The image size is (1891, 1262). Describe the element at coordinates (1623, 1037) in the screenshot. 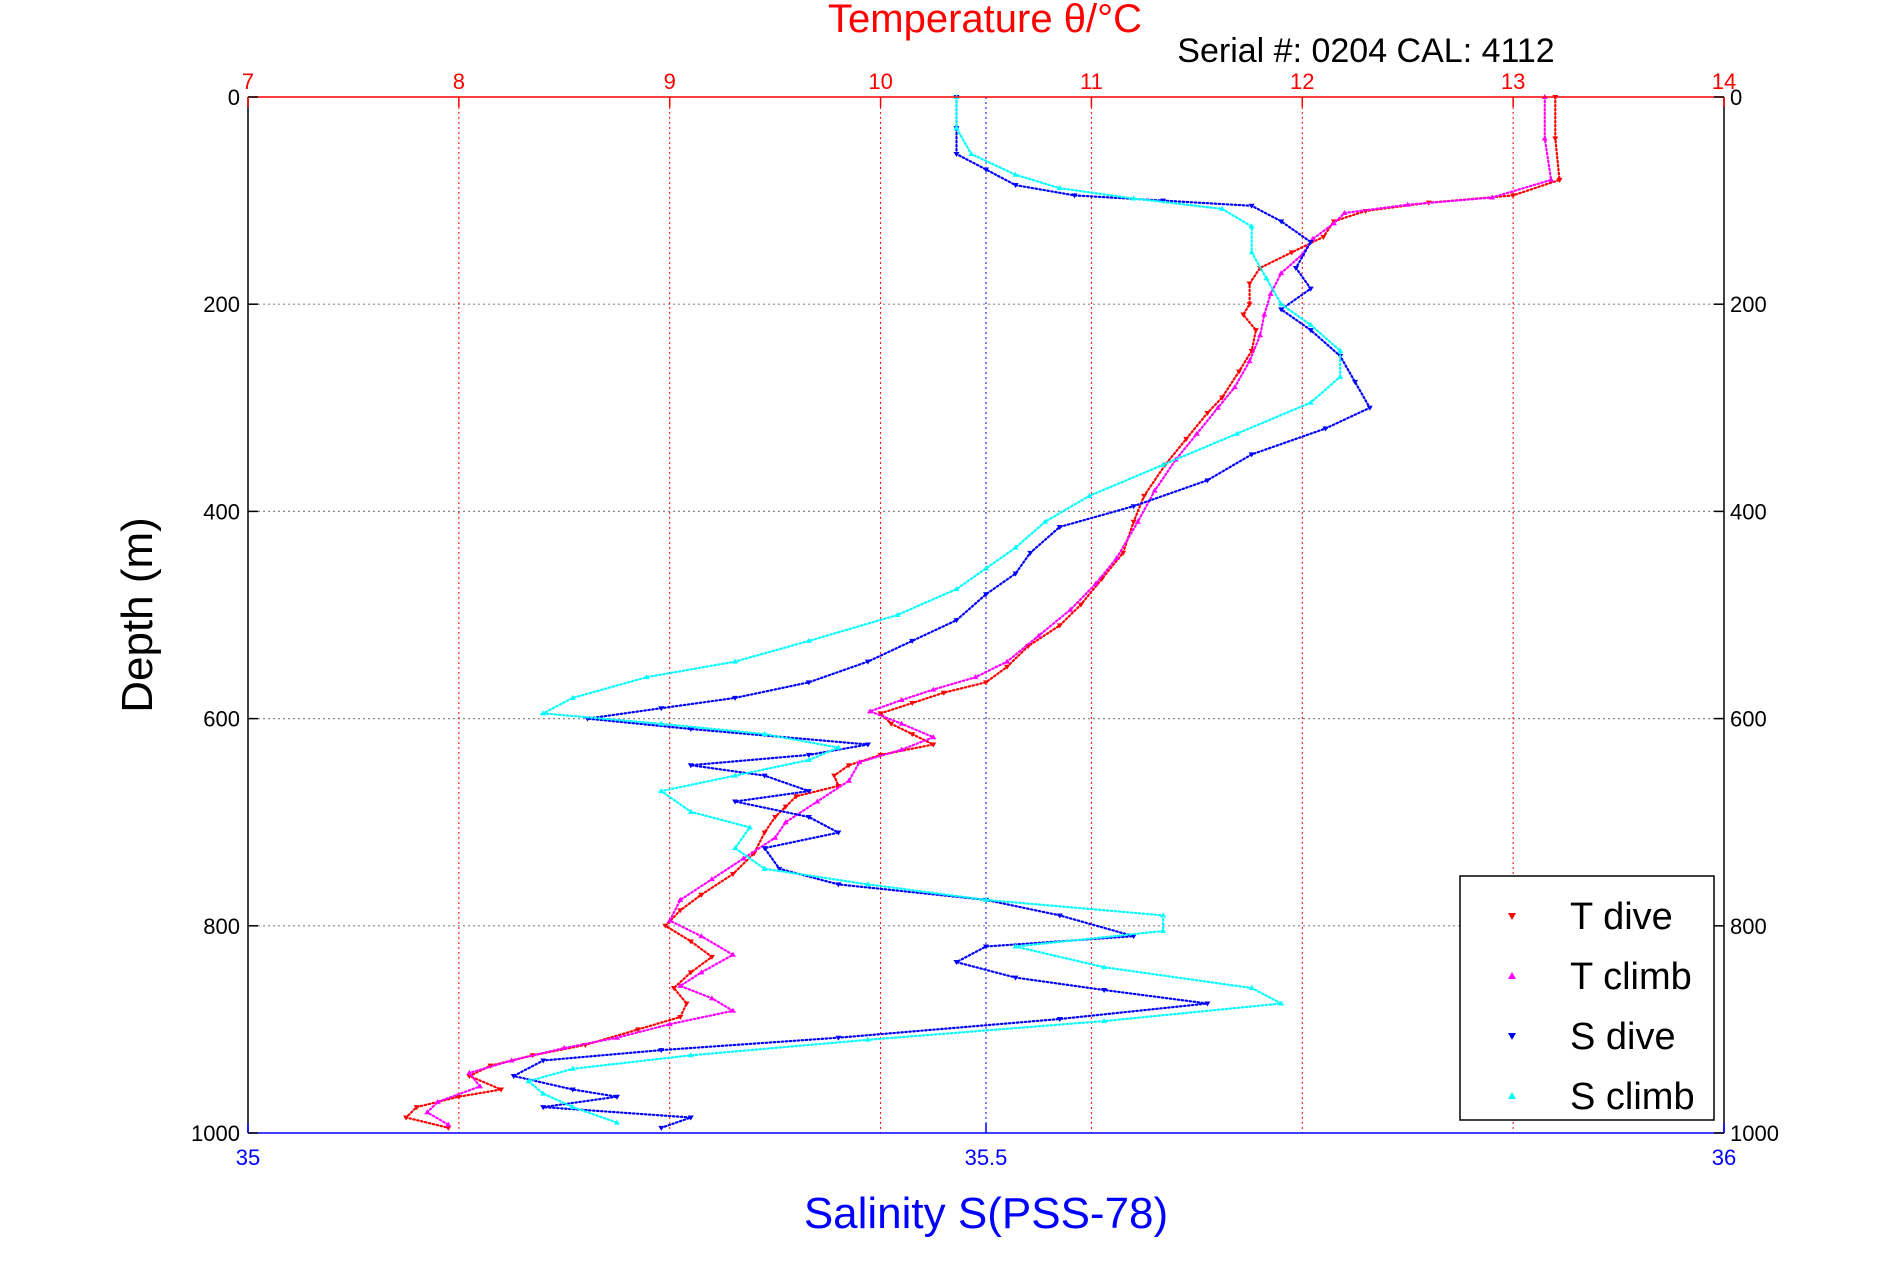

I see `legend-label-s-dive: S dive` at that location.